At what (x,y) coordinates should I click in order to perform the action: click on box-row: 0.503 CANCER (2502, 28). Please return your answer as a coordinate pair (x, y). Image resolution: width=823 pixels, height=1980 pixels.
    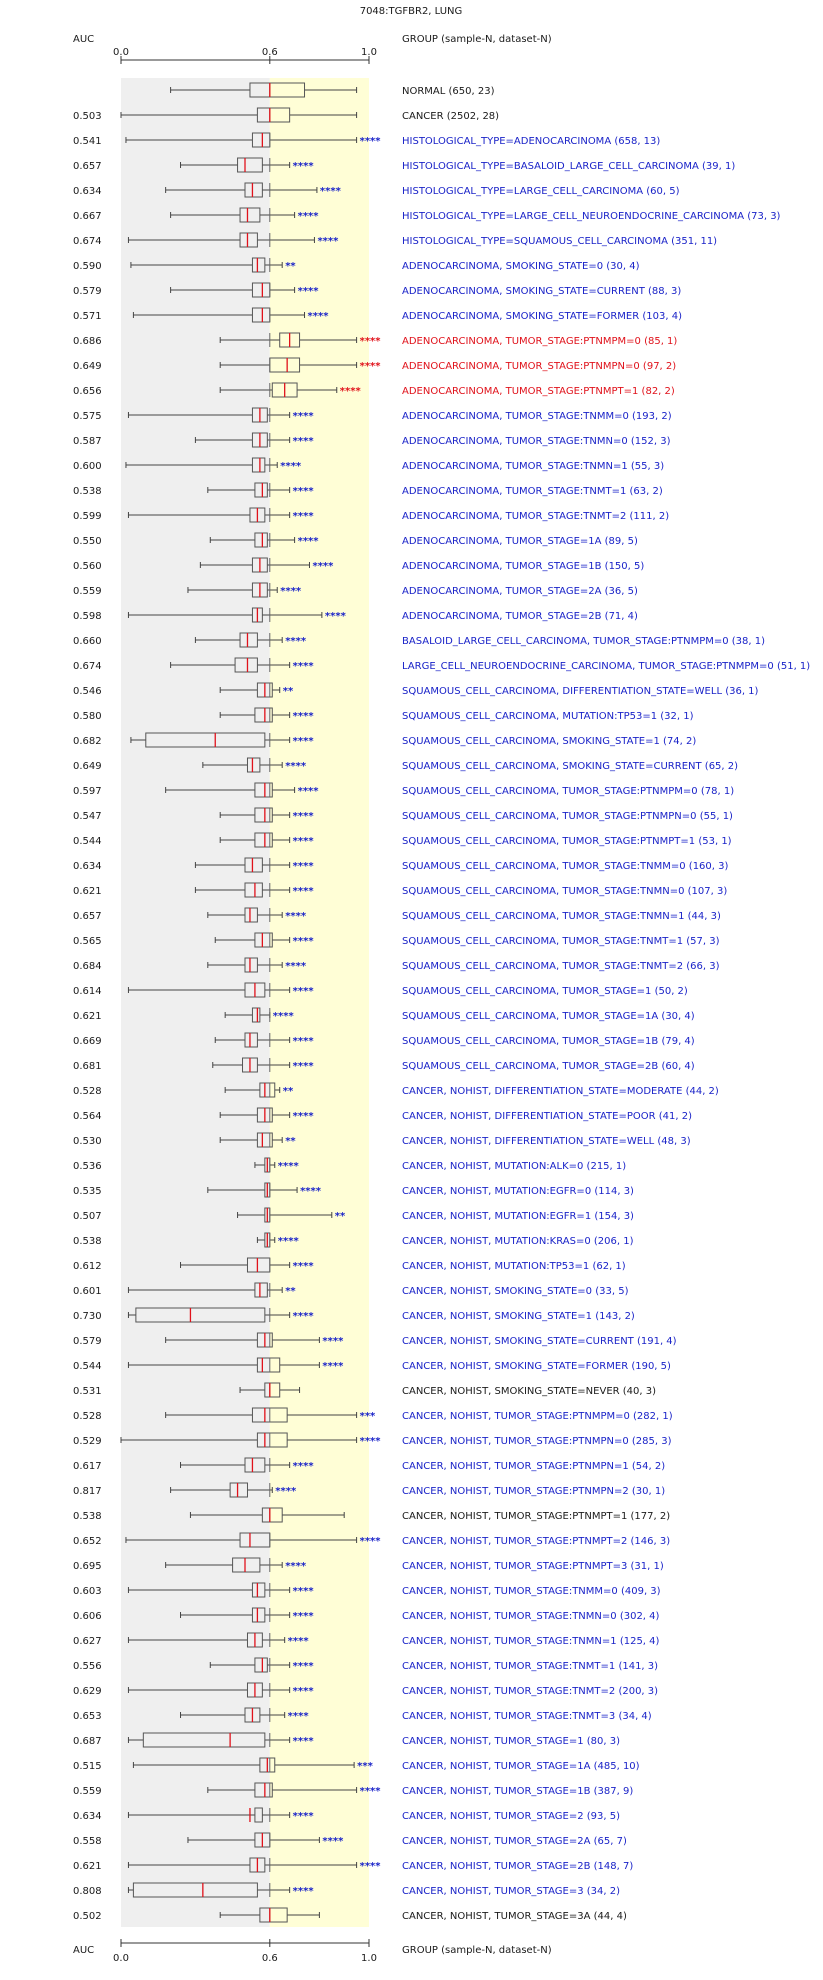
    Looking at the image, I should click on (286, 115).